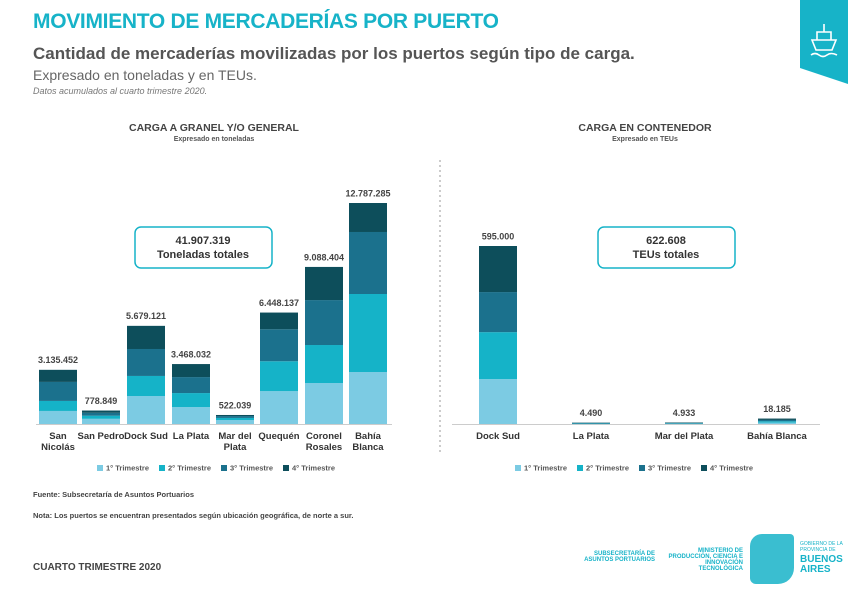 Image resolution: width=862 pixels, height=594 pixels. Describe the element at coordinates (367, 193) in the screenshot. I see `total-label: 12.787.285` at that location.